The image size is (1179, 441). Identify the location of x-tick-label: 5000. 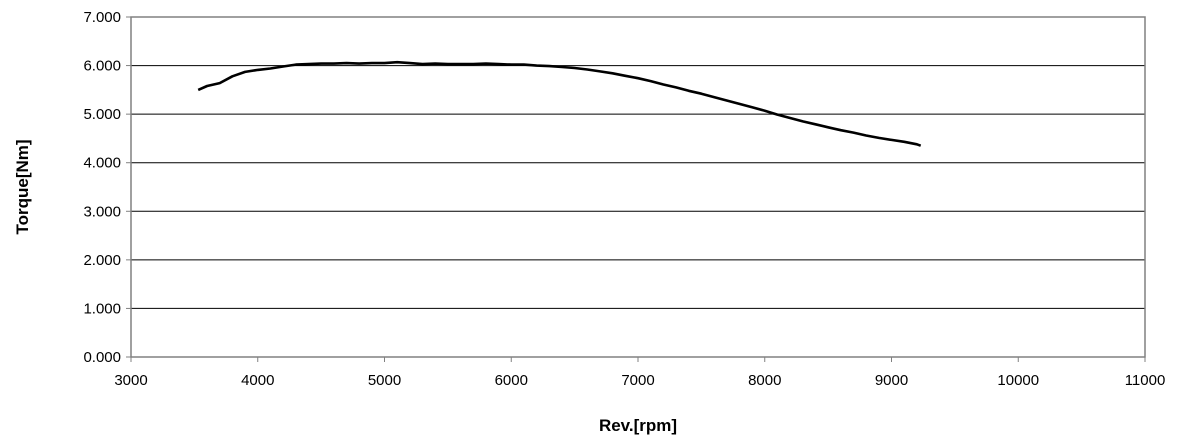
(384, 380).